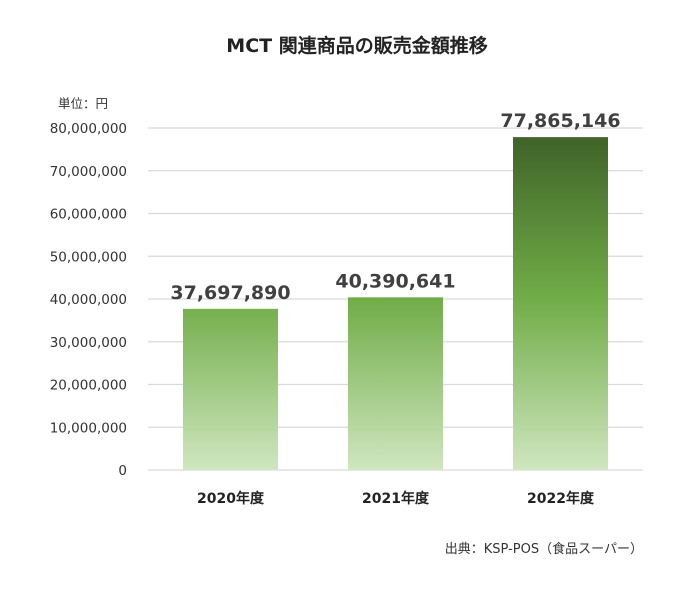  What do you see at coordinates (560, 121) in the screenshot?
I see `data-label: 77,865,146` at bounding box center [560, 121].